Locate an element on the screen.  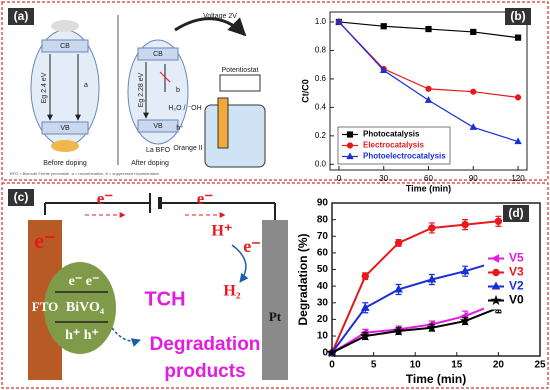
step: b is located at coordinates (178, 90).